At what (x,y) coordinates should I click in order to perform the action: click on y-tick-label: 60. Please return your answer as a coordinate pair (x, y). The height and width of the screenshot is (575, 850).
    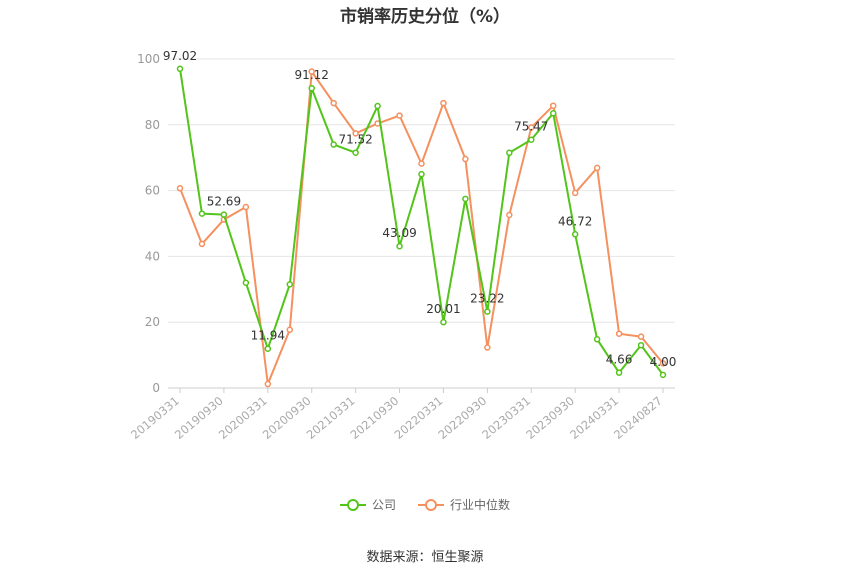
    Looking at the image, I should click on (152, 191).